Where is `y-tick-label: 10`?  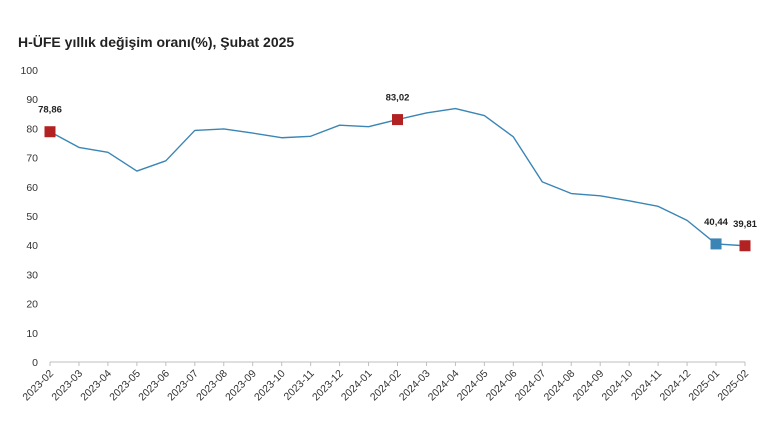
y-tick-label: 10 is located at coordinates (32, 334).